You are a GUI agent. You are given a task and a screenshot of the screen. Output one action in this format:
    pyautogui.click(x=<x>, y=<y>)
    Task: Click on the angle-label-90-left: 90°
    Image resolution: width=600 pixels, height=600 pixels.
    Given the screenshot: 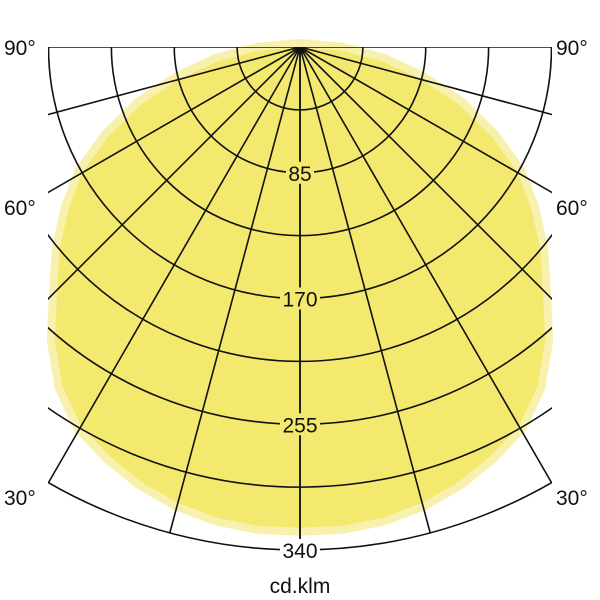 What is the action you would take?
    pyautogui.click(x=20, y=48)
    